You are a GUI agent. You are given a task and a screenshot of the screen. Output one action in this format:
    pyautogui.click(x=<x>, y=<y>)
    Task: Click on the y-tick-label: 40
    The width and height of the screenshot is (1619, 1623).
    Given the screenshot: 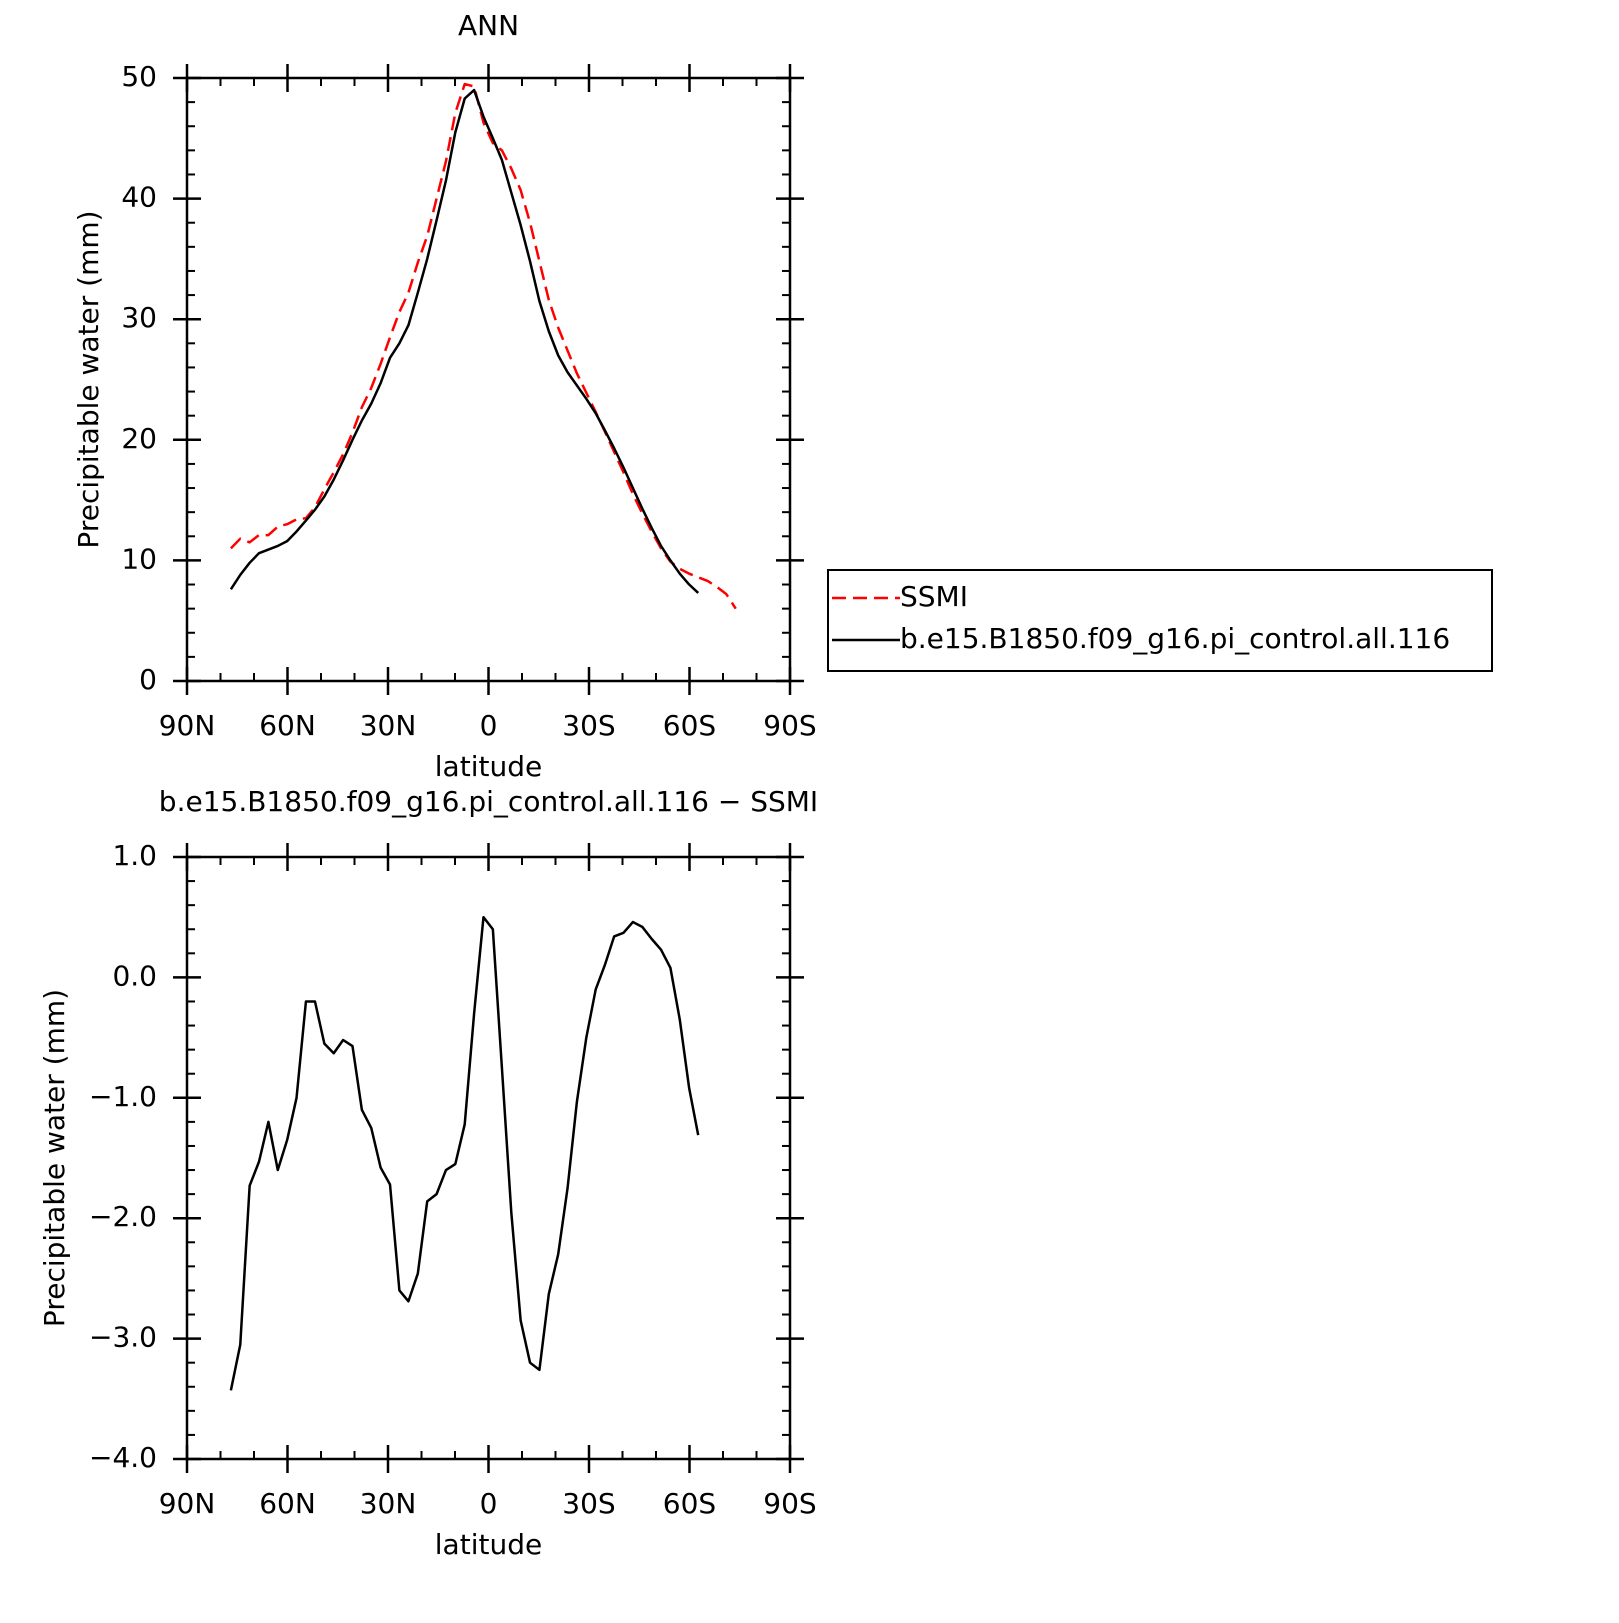 What is the action you would take?
    pyautogui.click(x=139, y=197)
    